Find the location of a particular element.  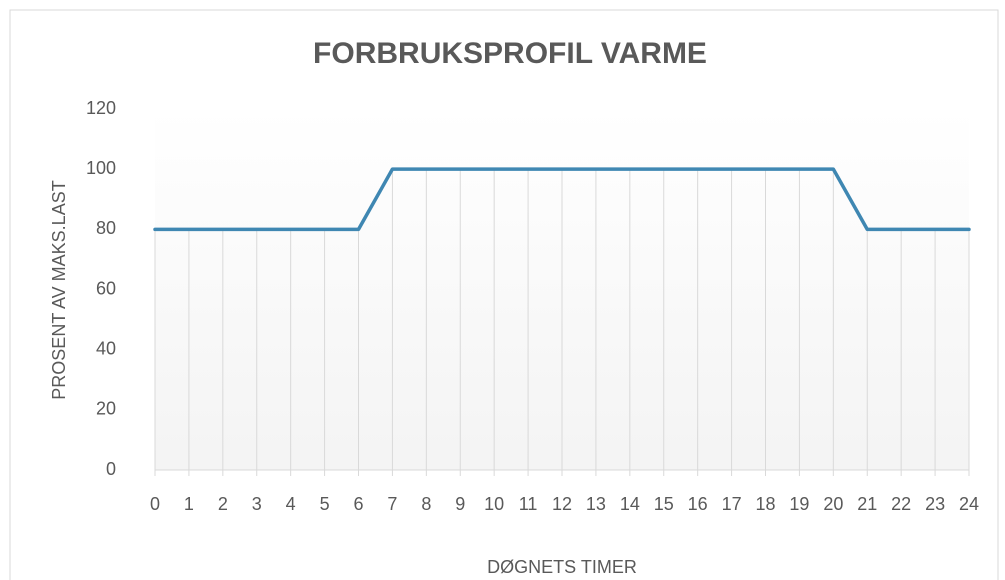

data-line is located at coordinates (562, 199).